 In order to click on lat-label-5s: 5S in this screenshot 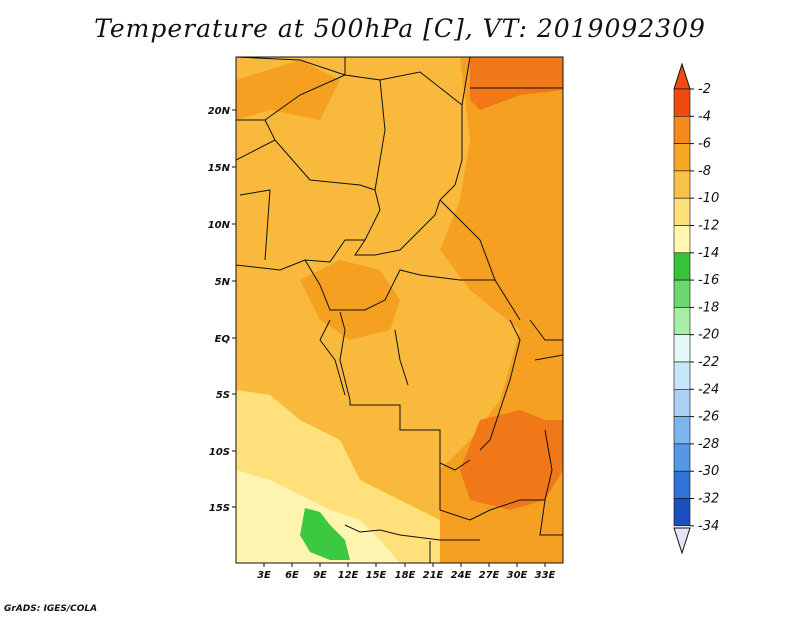, I will do `click(223, 395)`.